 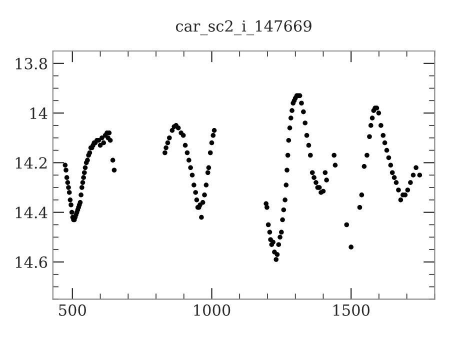 What do you see at coordinates (72, 310) in the screenshot?
I see `x-tick-label: 500` at bounding box center [72, 310].